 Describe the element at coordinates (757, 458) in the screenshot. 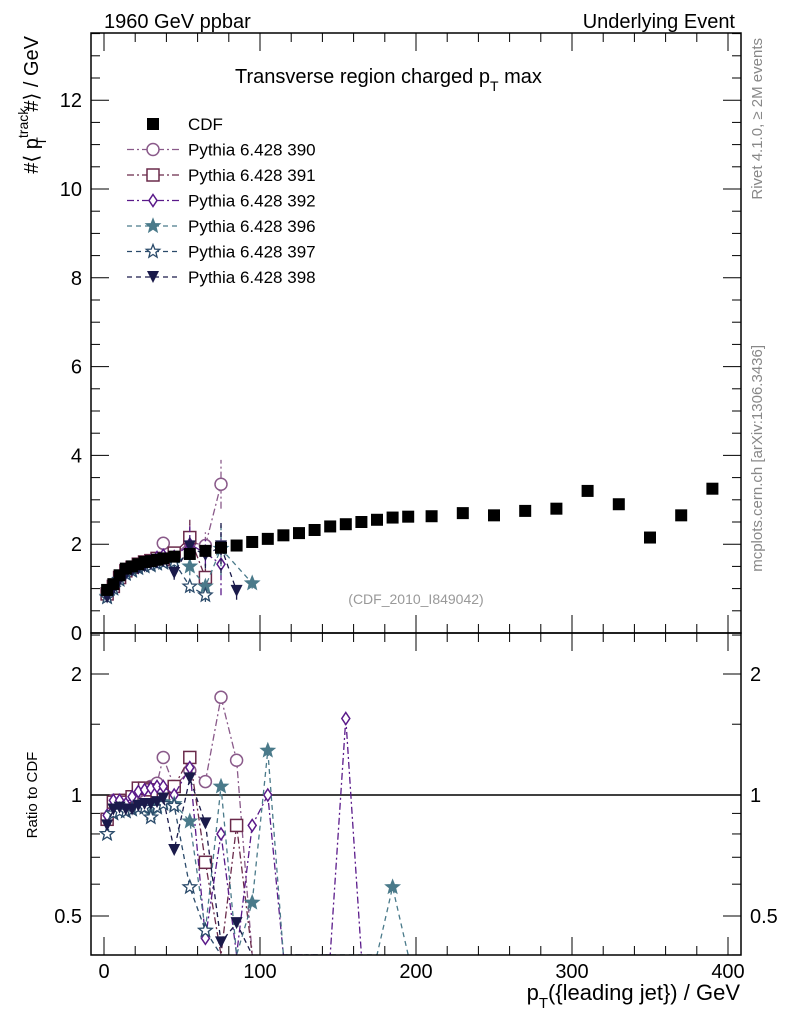

I see `mcplots-label: mcplots.cern.ch [arXiv:1306.3436]` at that location.